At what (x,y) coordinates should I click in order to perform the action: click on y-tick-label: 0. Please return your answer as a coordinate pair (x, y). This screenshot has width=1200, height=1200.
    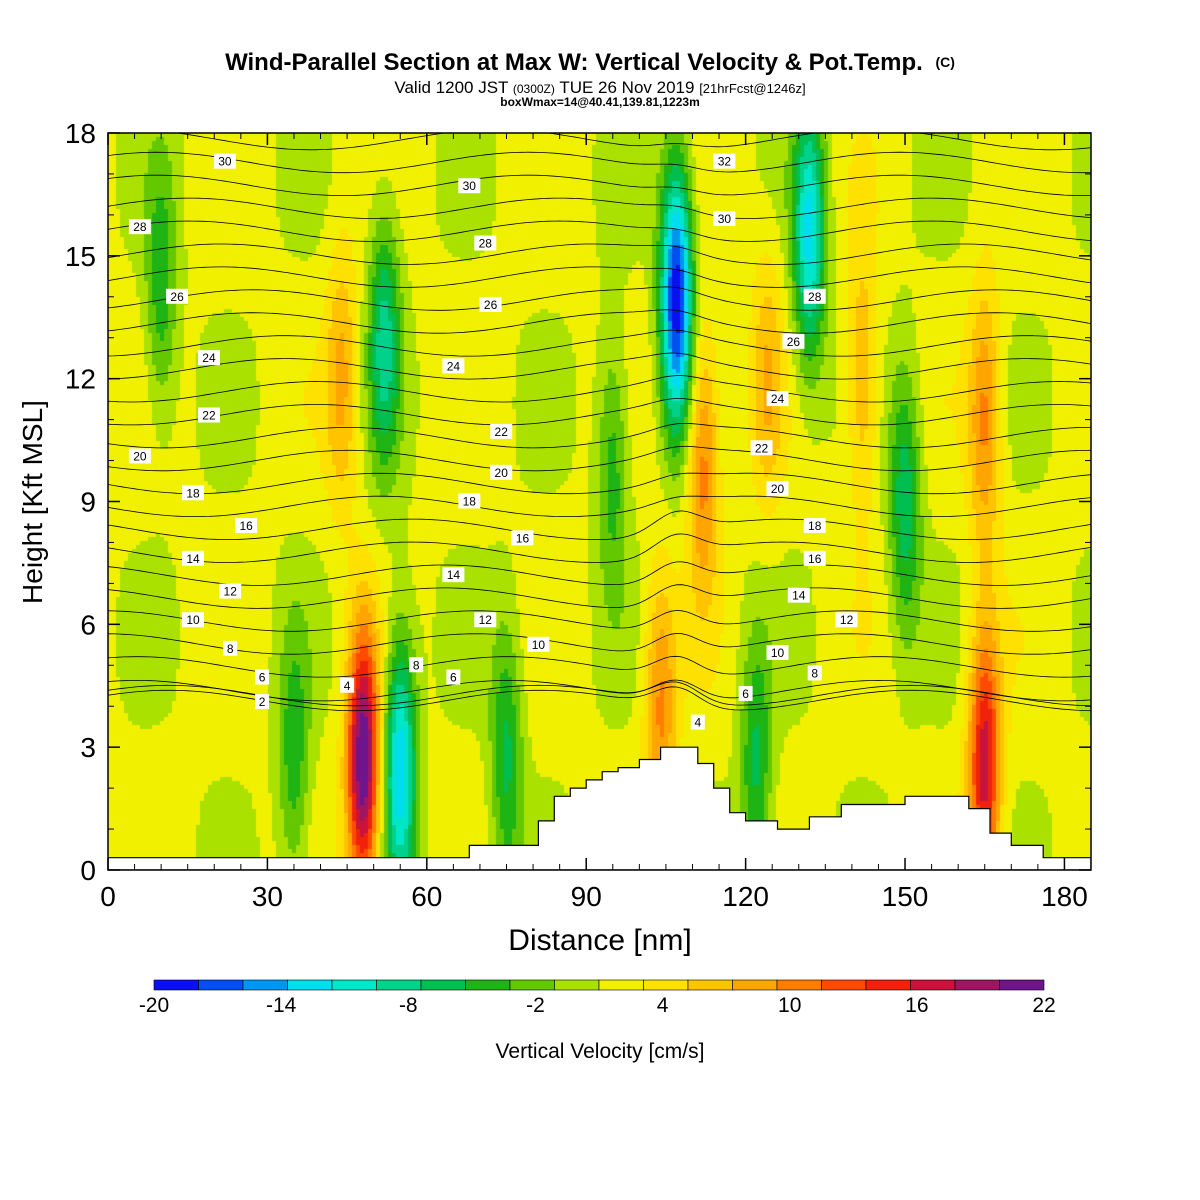
    Looking at the image, I should click on (88, 870).